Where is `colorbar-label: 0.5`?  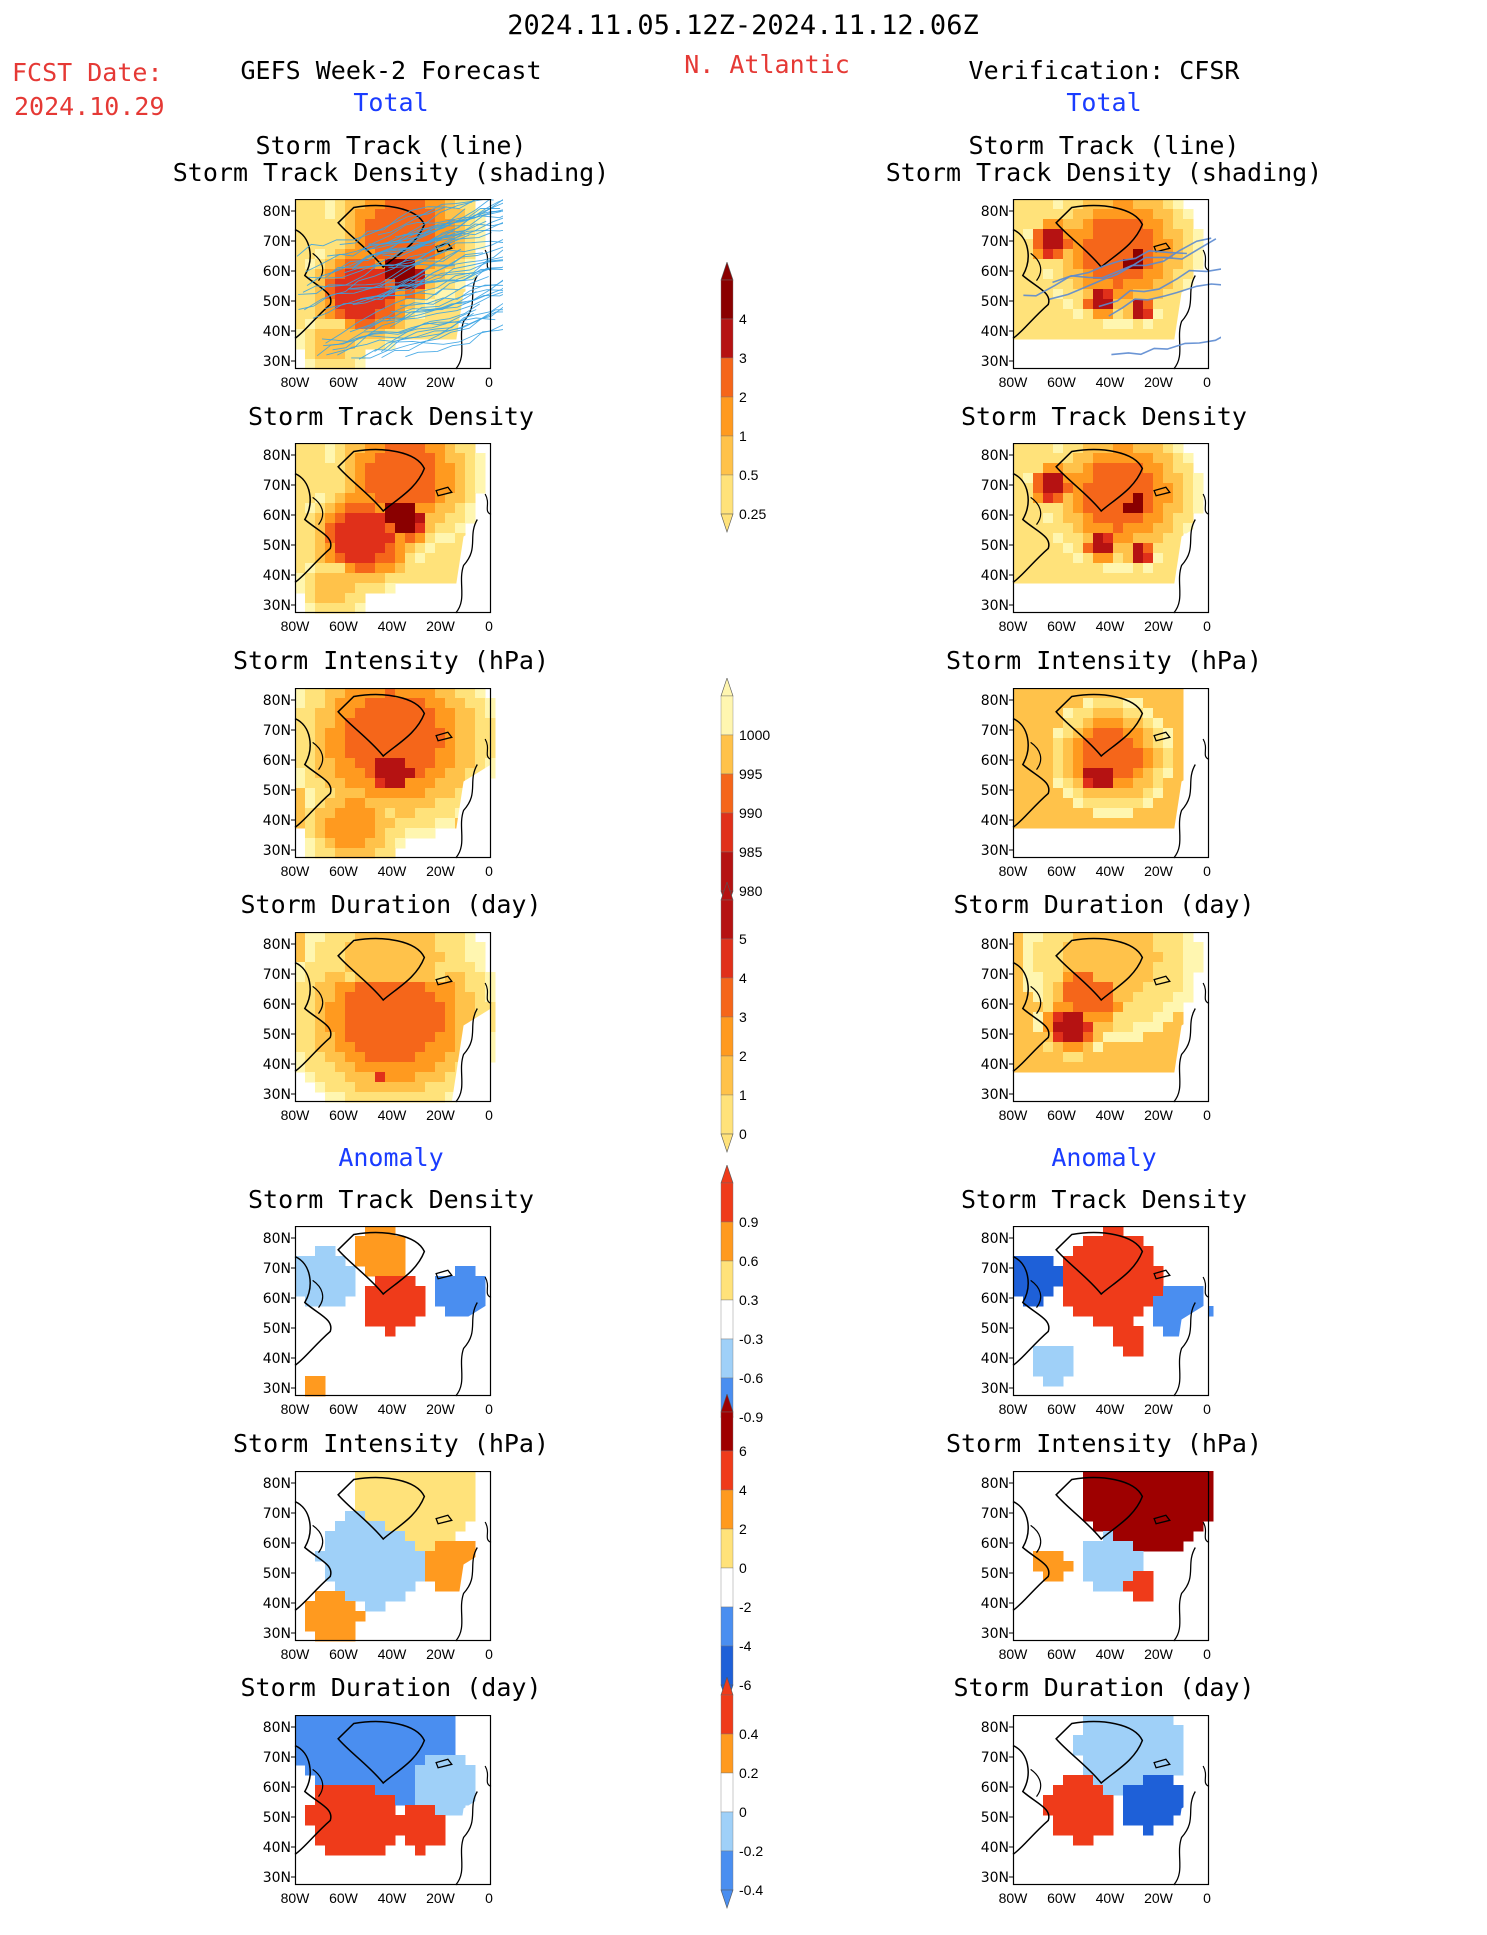
colorbar-label: 0.5 is located at coordinates (749, 475).